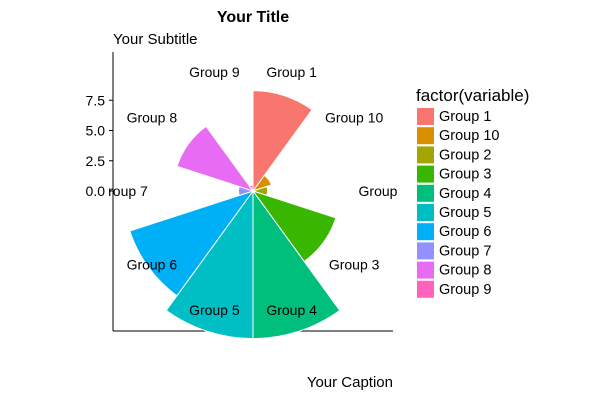 The image size is (600, 400). I want to click on category-label: Group 3, so click(354, 264).